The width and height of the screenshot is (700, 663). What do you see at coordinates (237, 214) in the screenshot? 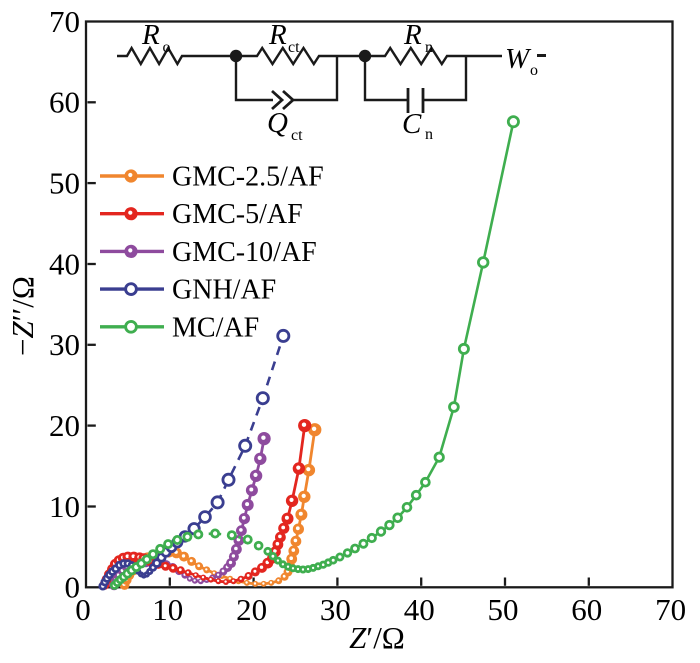
I see `svg-text: GMC-5/AF` at bounding box center [237, 214].